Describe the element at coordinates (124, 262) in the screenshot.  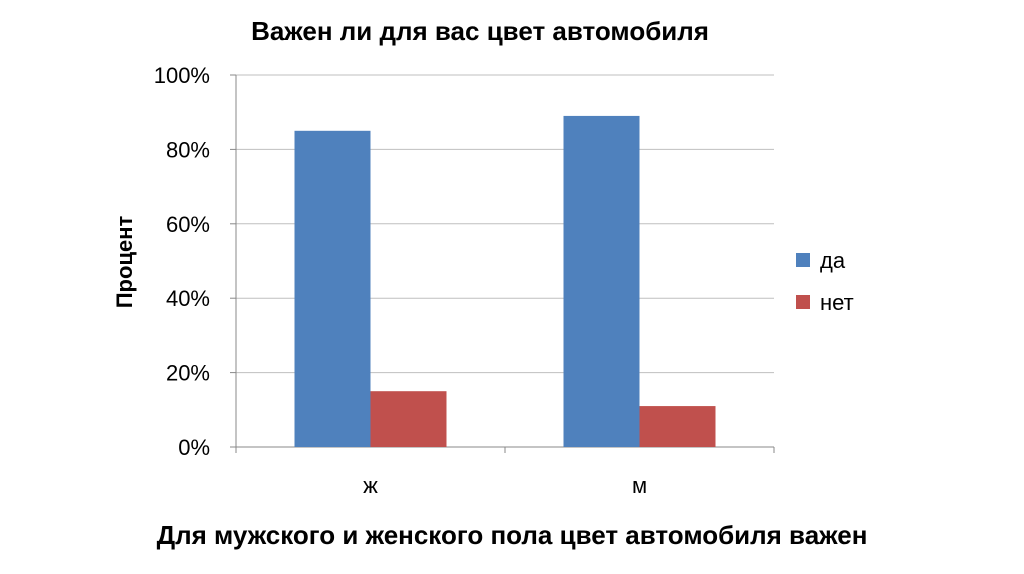
I see `y-axis-label: Процент` at that location.